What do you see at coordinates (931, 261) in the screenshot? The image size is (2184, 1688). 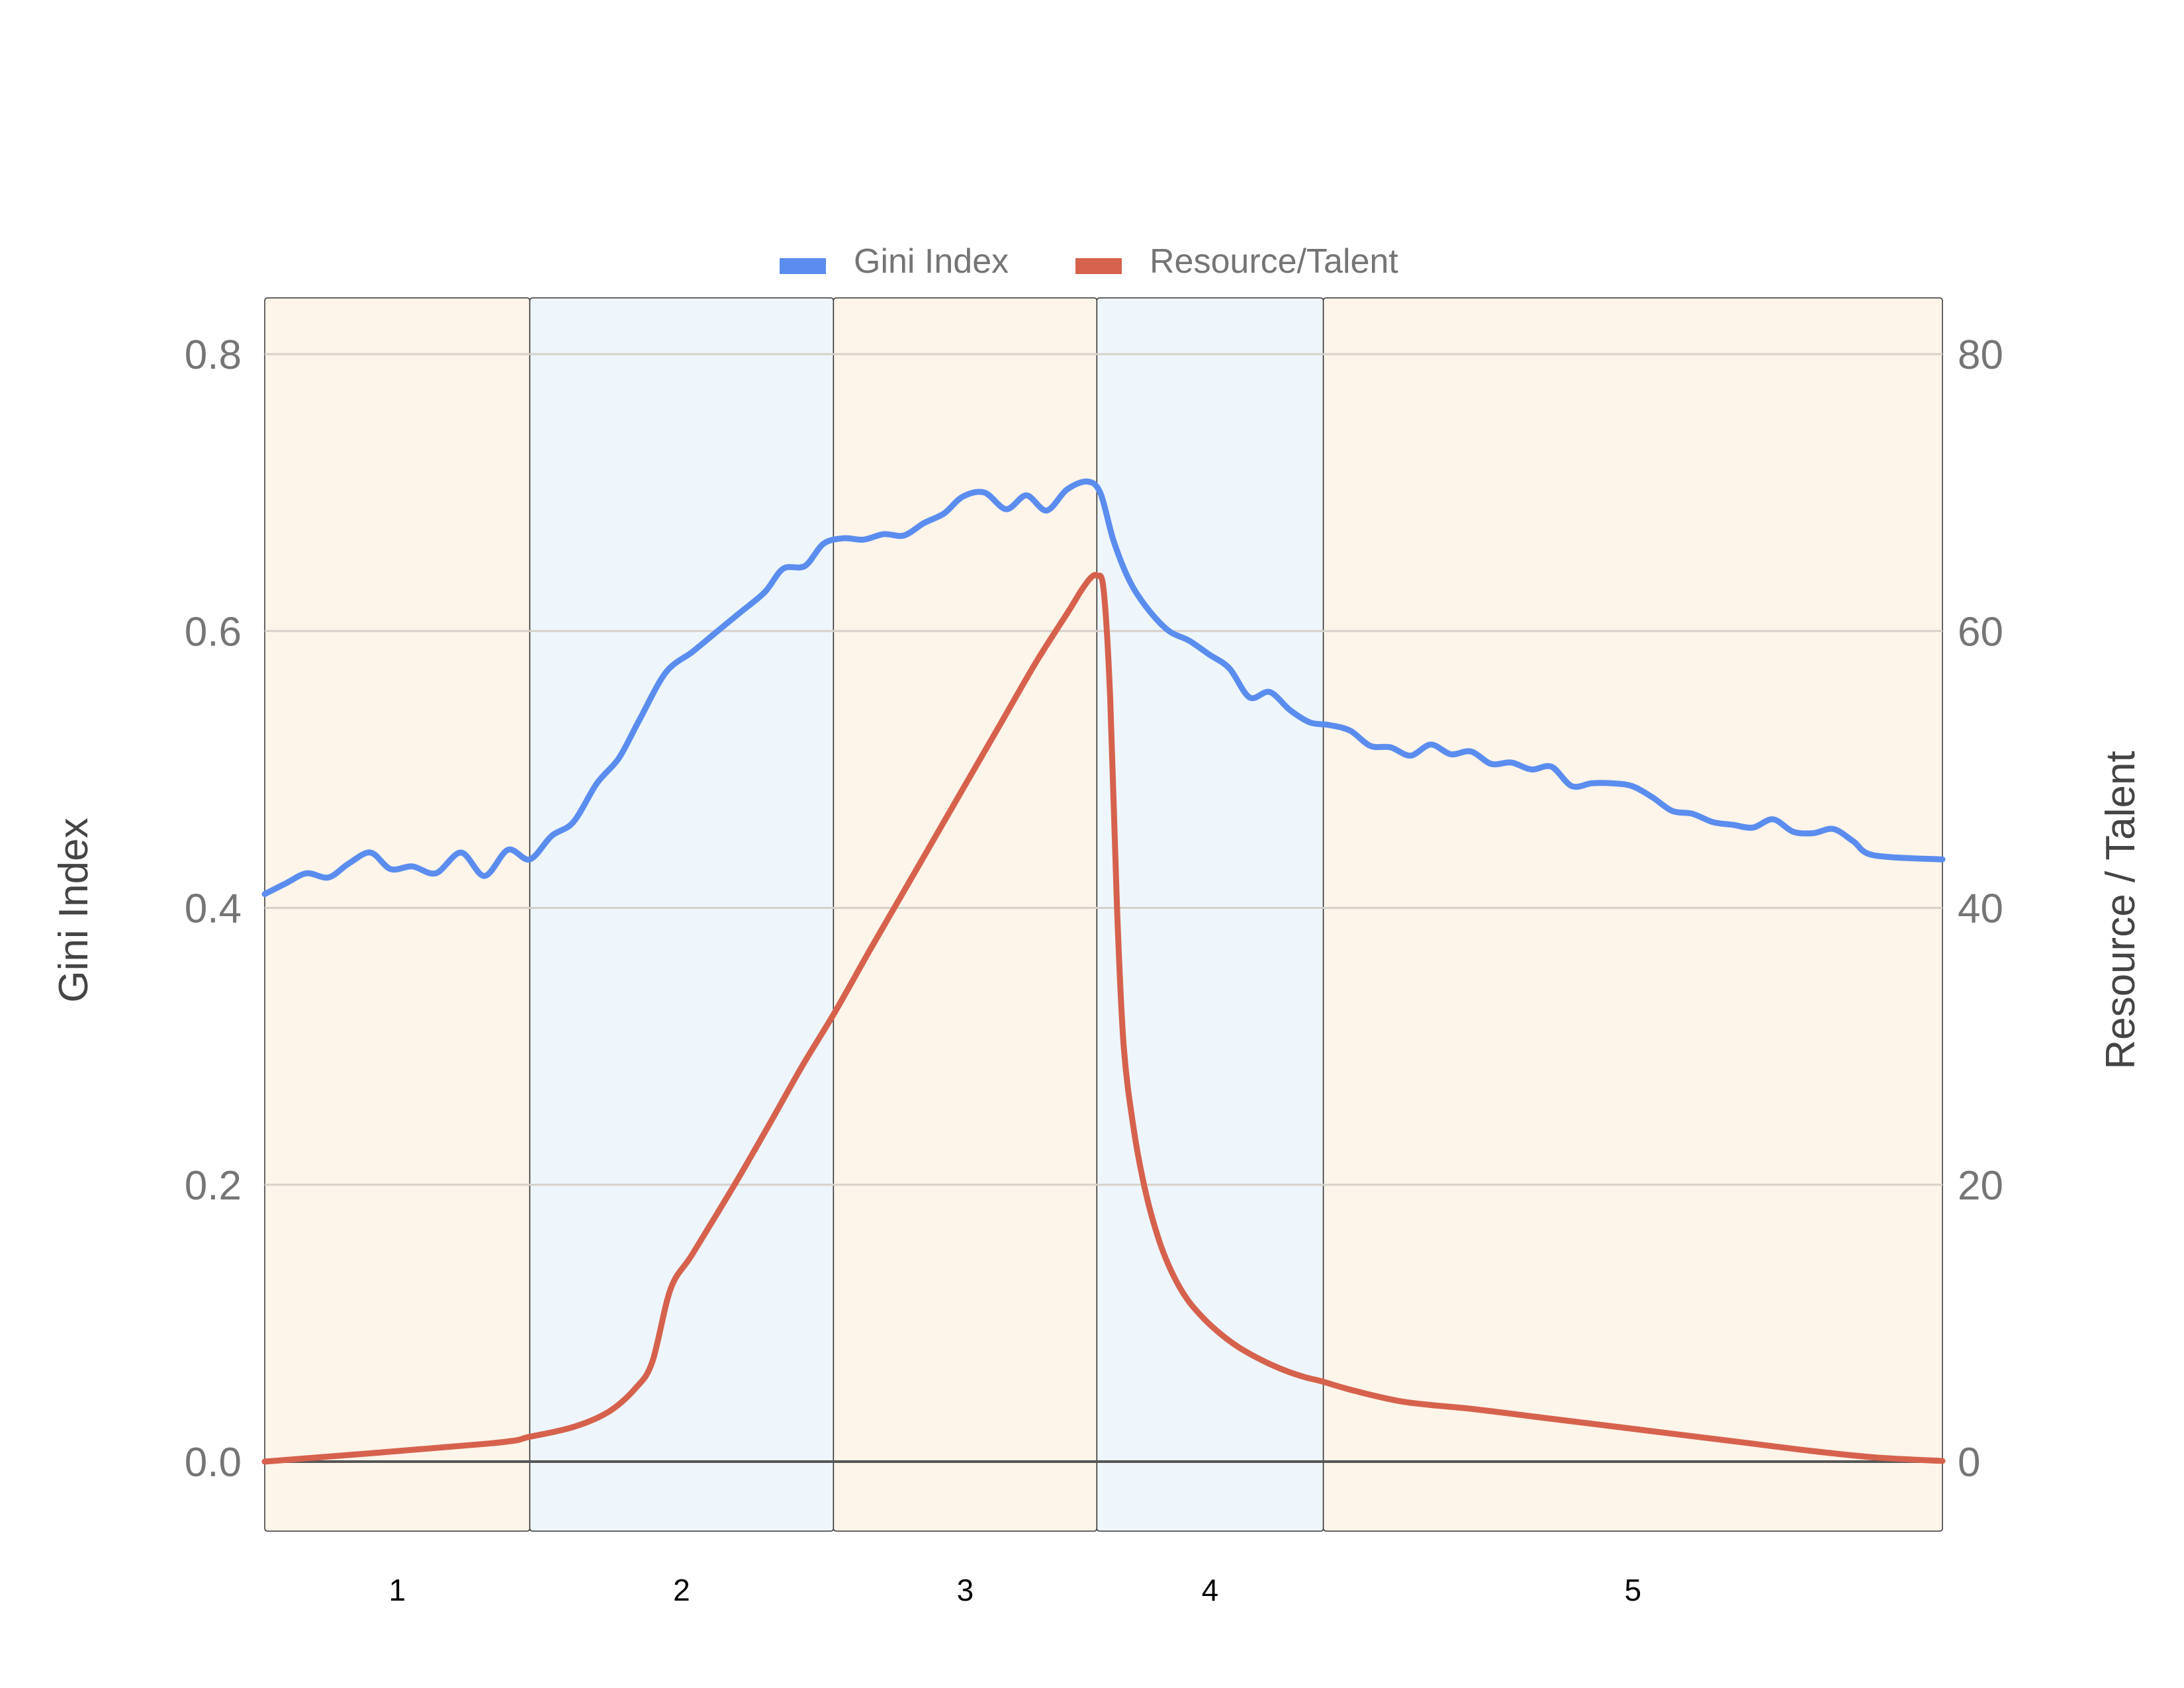 I see `legend-label-gini: Gini Index` at bounding box center [931, 261].